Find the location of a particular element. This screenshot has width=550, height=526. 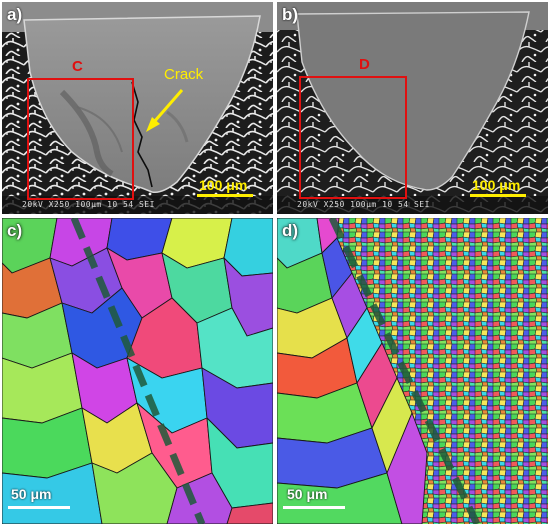

panel-letter-a: a) is located at coordinates (15, 14).